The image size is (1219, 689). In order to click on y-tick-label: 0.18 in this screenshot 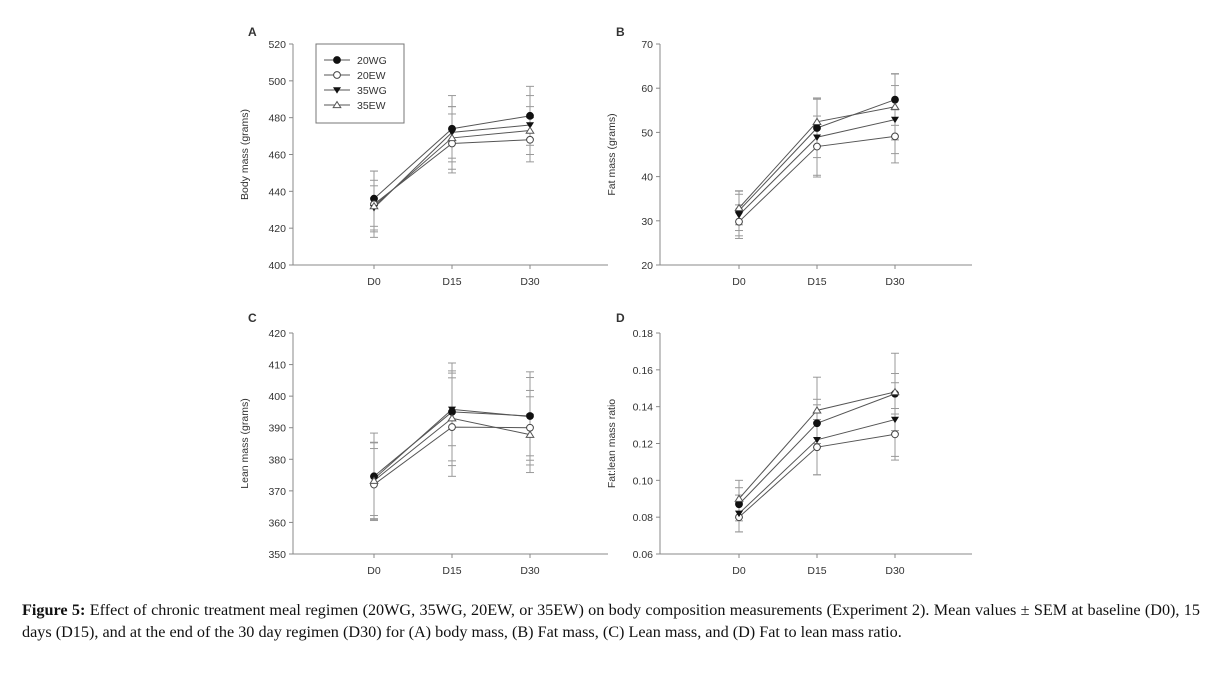, I will do `click(643, 334)`.